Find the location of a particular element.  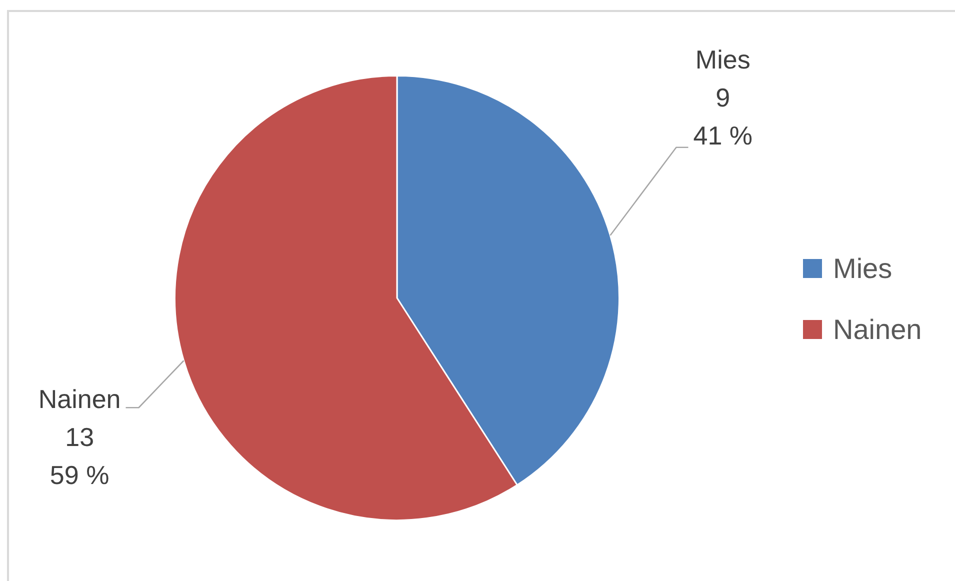

slice-label: Mies is located at coordinates (722, 59).